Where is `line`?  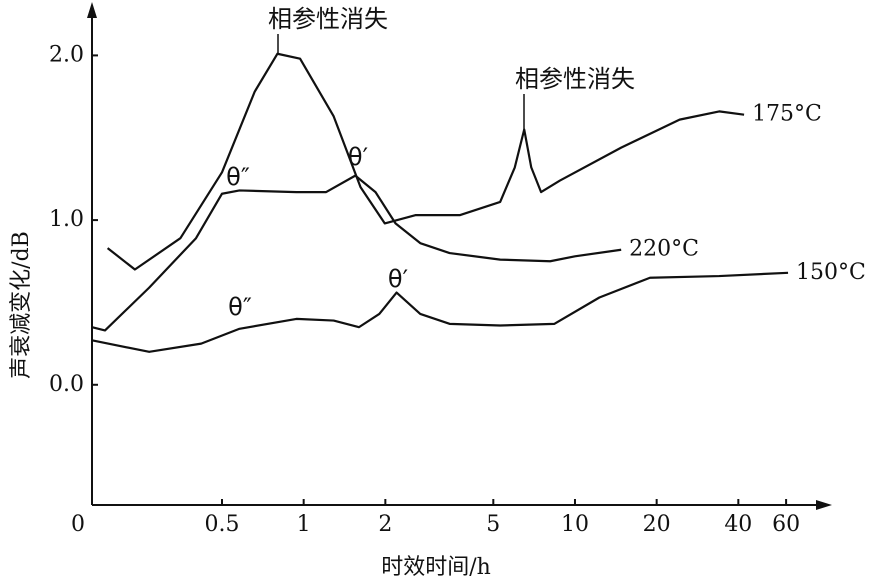
line is located at coordinates (440, 312).